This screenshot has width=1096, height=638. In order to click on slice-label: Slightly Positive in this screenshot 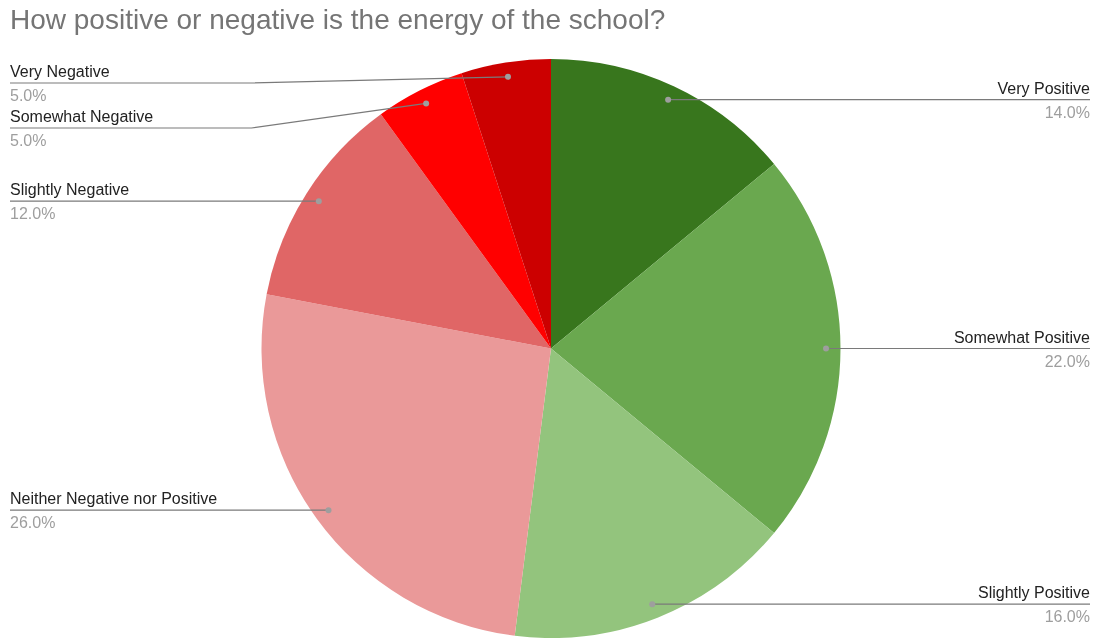, I will do `click(1034, 593)`.